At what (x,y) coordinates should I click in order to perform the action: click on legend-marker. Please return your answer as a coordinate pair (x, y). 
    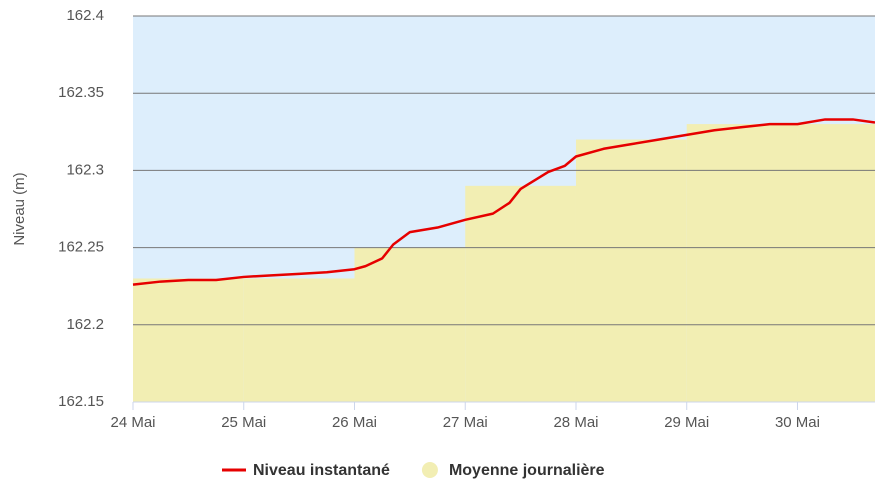
    Looking at the image, I should click on (429, 470).